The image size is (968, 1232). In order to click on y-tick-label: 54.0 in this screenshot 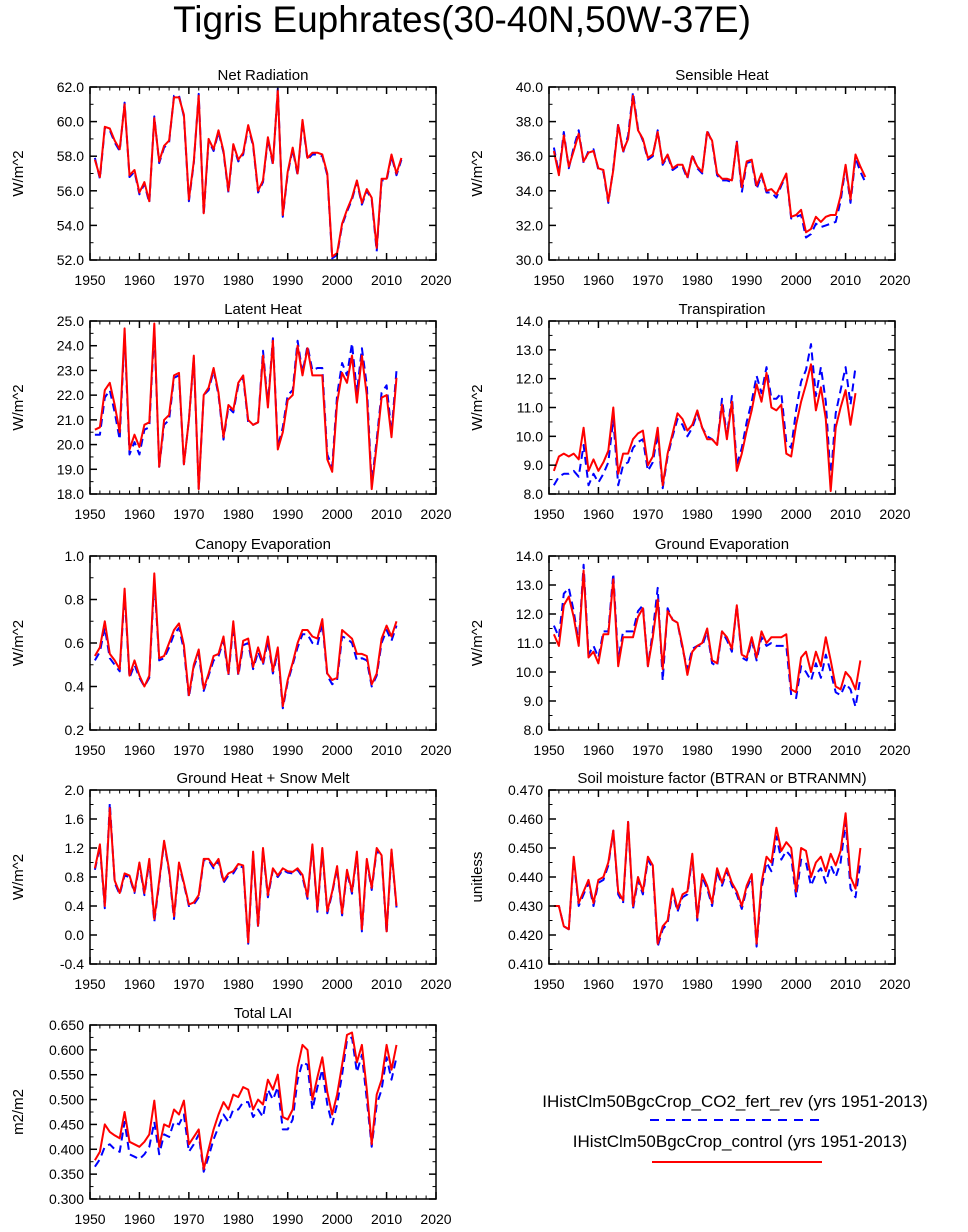, I will do `click(70, 225)`.